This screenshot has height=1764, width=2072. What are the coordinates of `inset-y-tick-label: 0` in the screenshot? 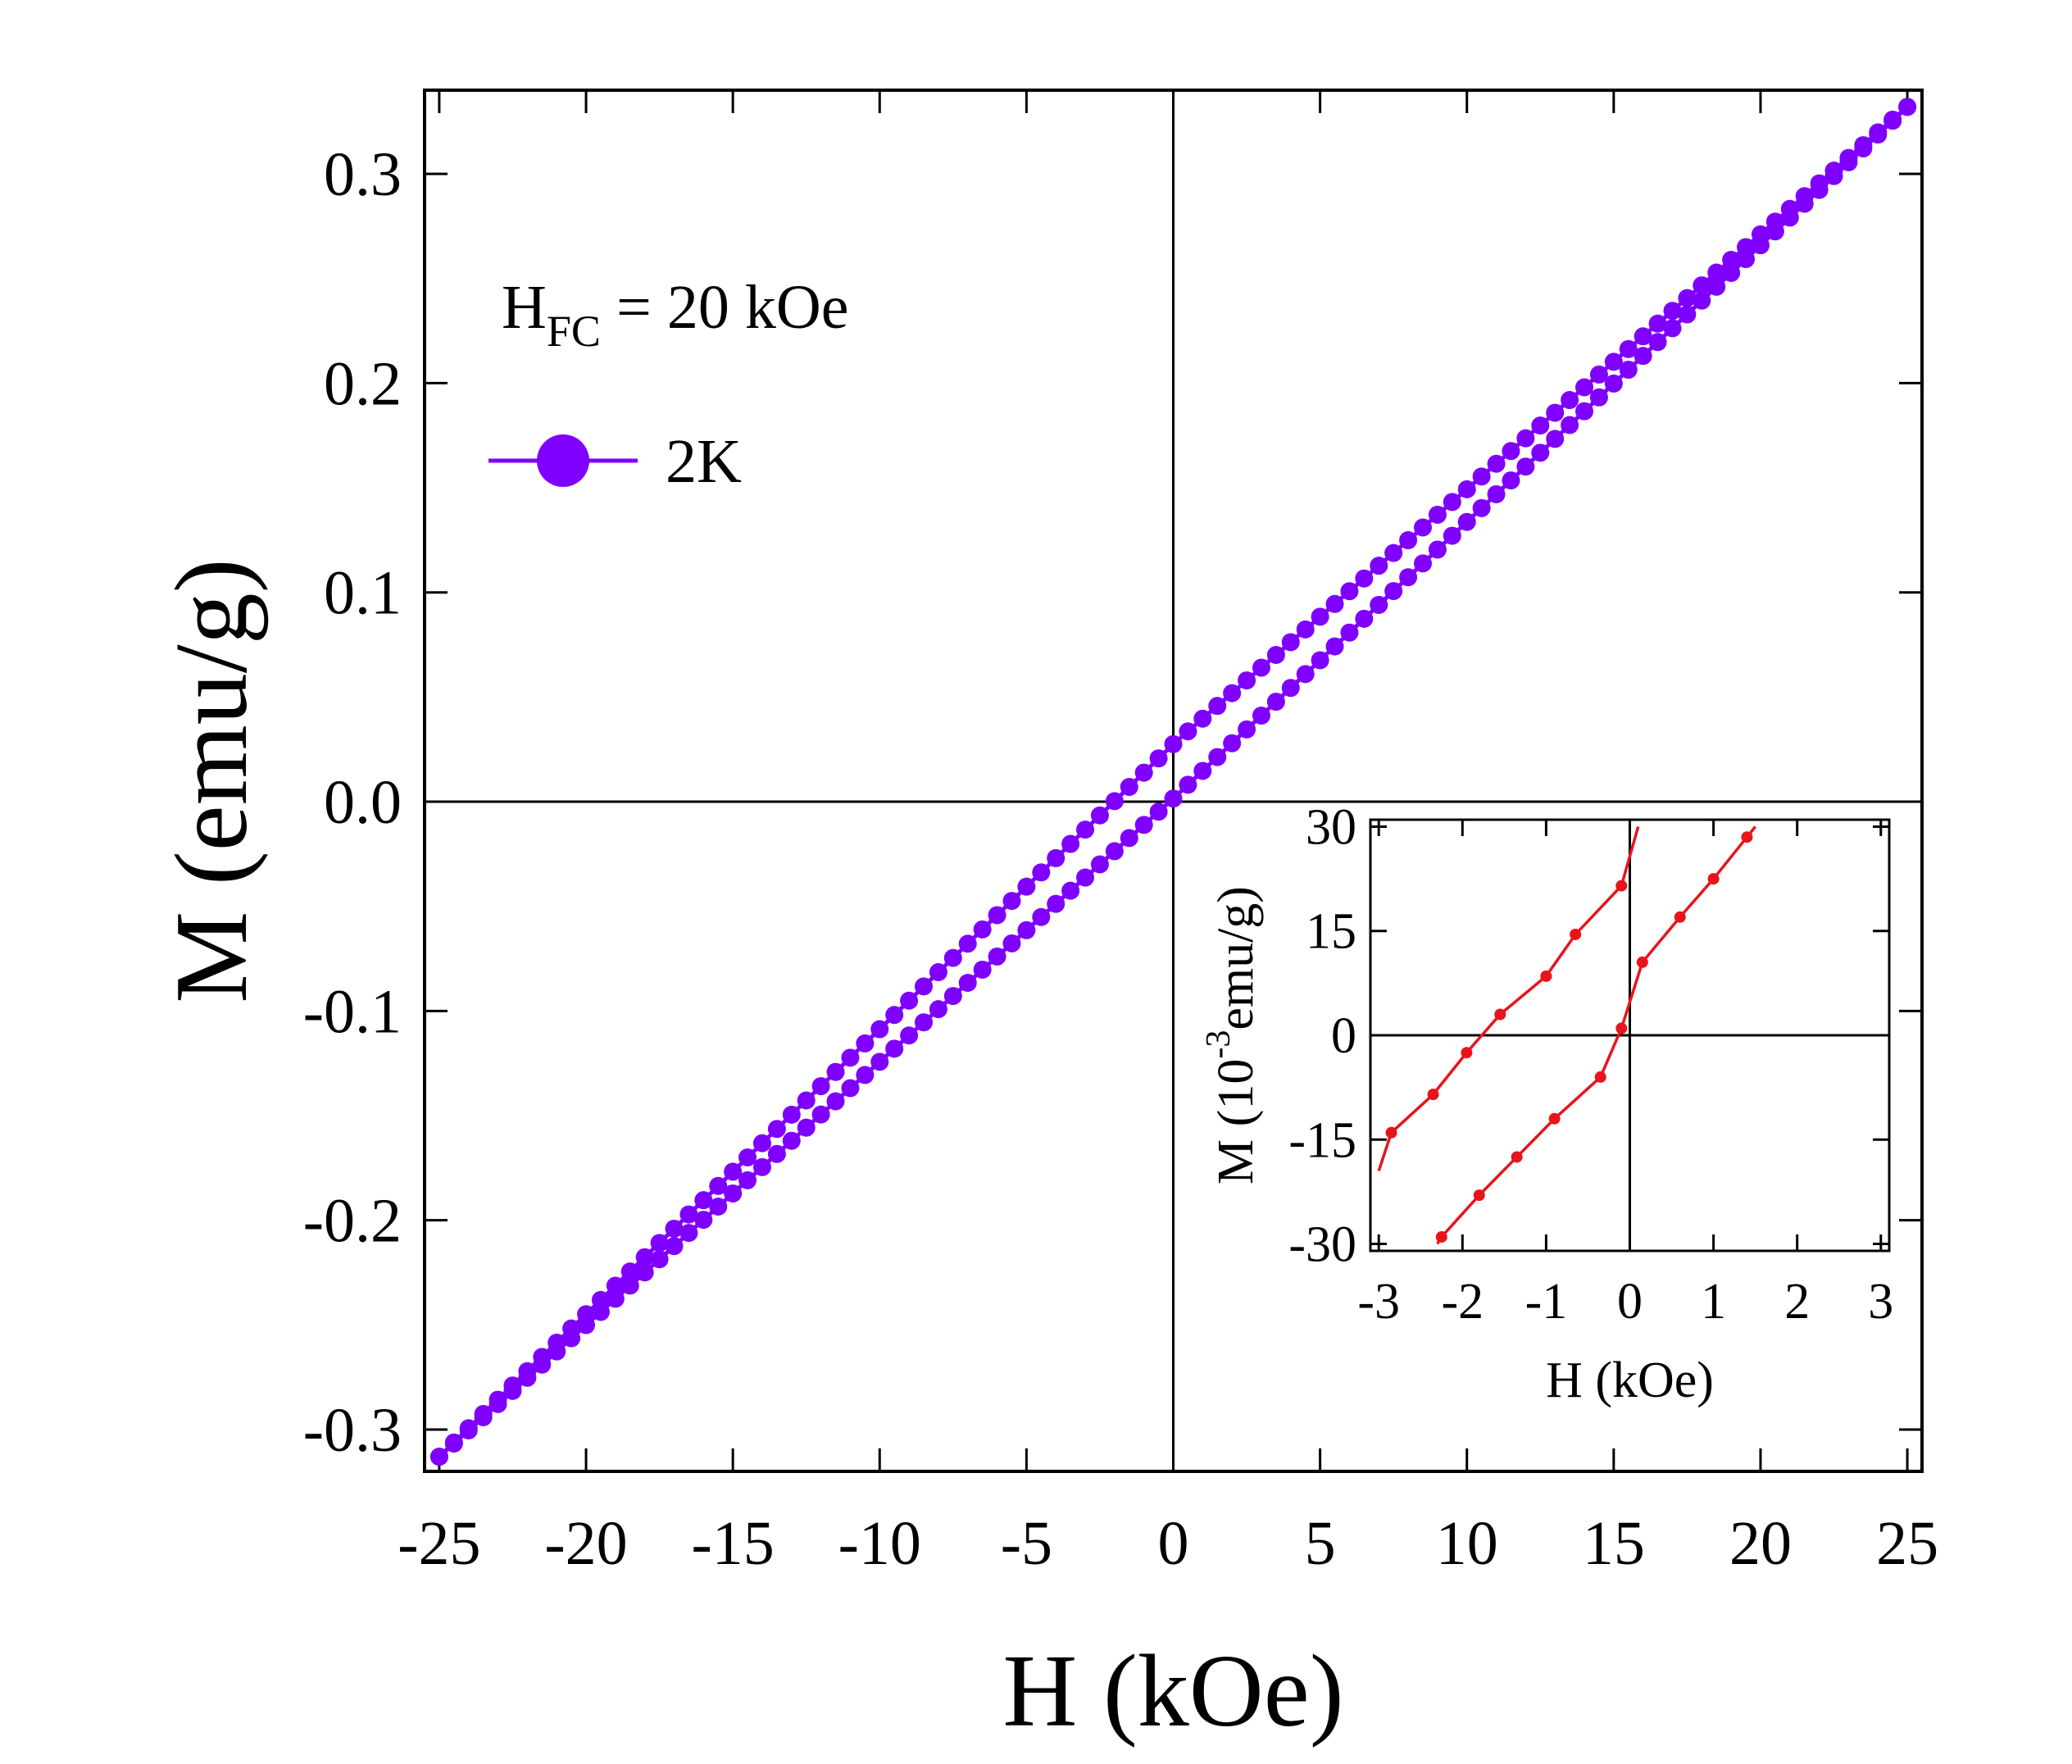 It's located at (1343, 1036).